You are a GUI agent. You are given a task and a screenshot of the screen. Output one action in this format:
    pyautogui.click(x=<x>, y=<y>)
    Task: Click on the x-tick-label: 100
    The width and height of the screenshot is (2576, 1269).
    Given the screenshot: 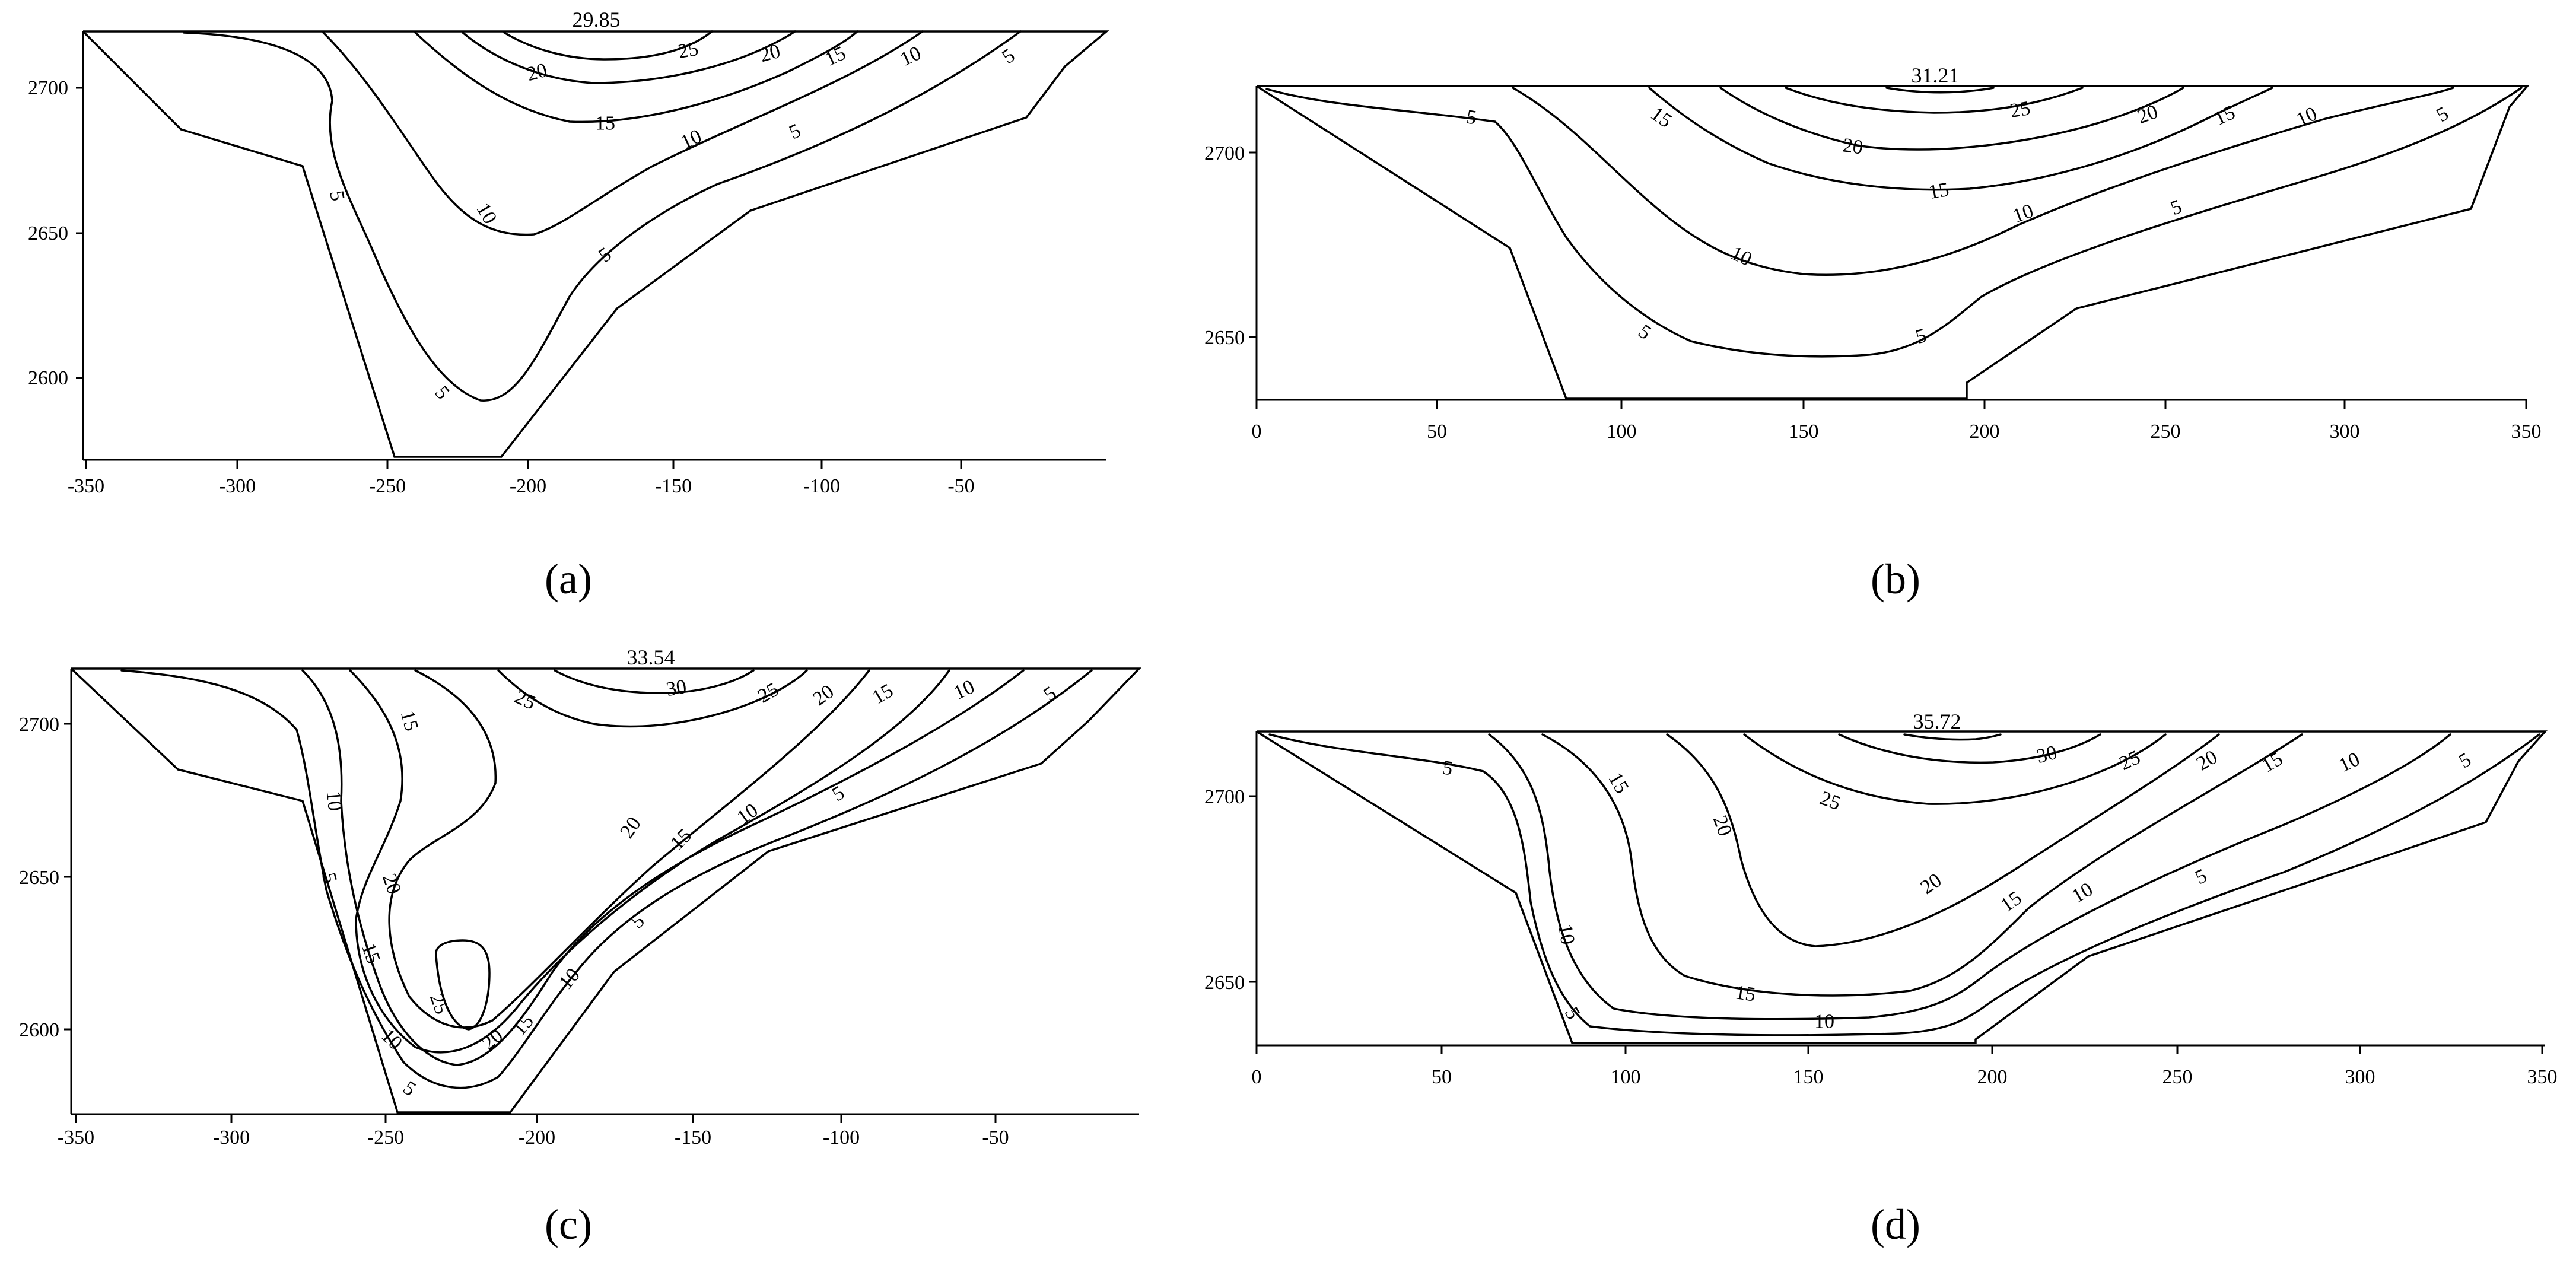 What is the action you would take?
    pyautogui.click(x=1622, y=432)
    